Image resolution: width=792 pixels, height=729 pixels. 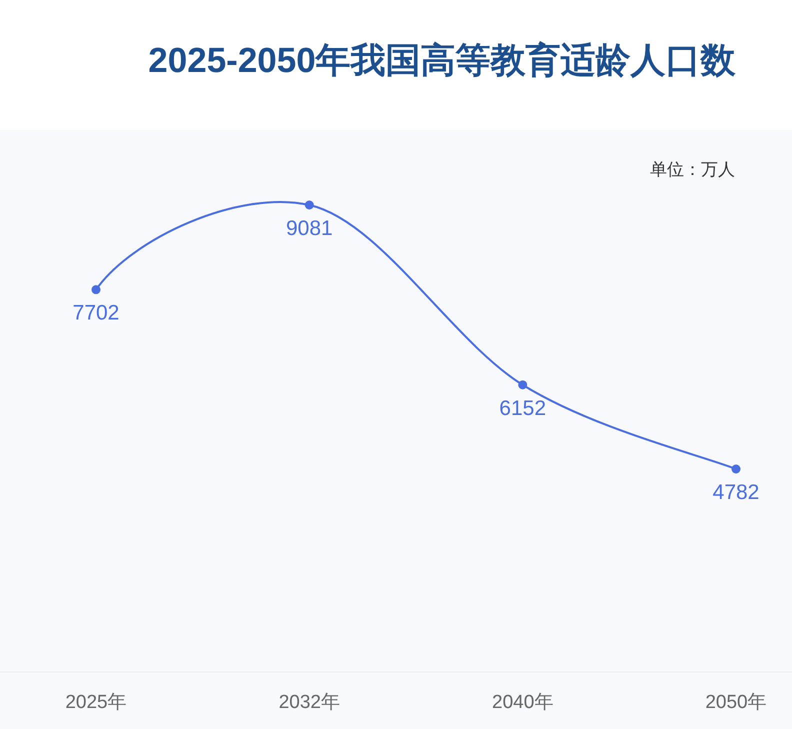 What do you see at coordinates (96, 313) in the screenshot?
I see `data-label: 7702` at bounding box center [96, 313].